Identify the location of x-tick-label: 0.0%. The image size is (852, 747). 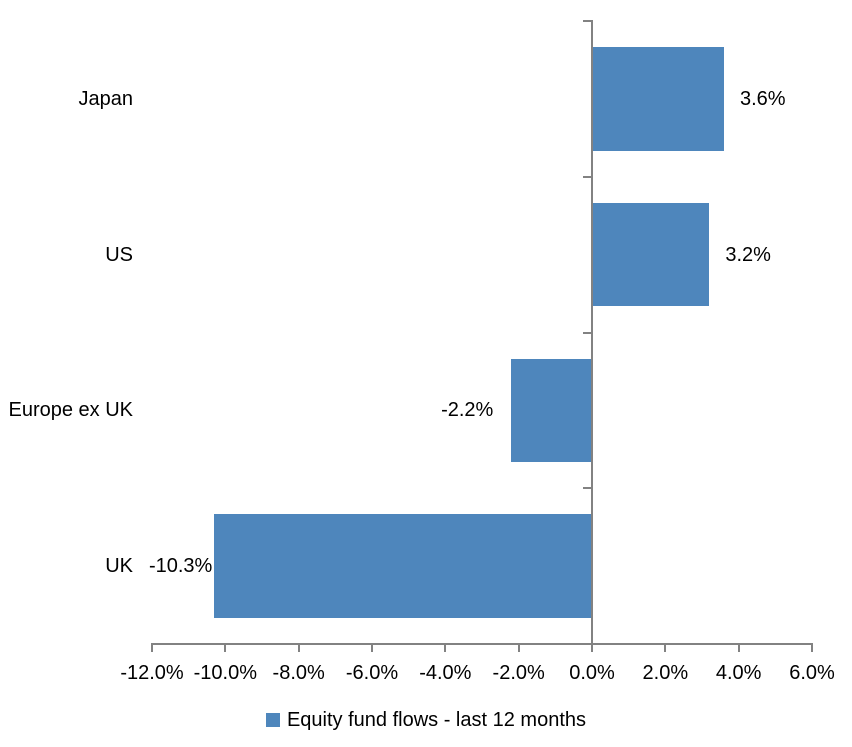
(592, 673).